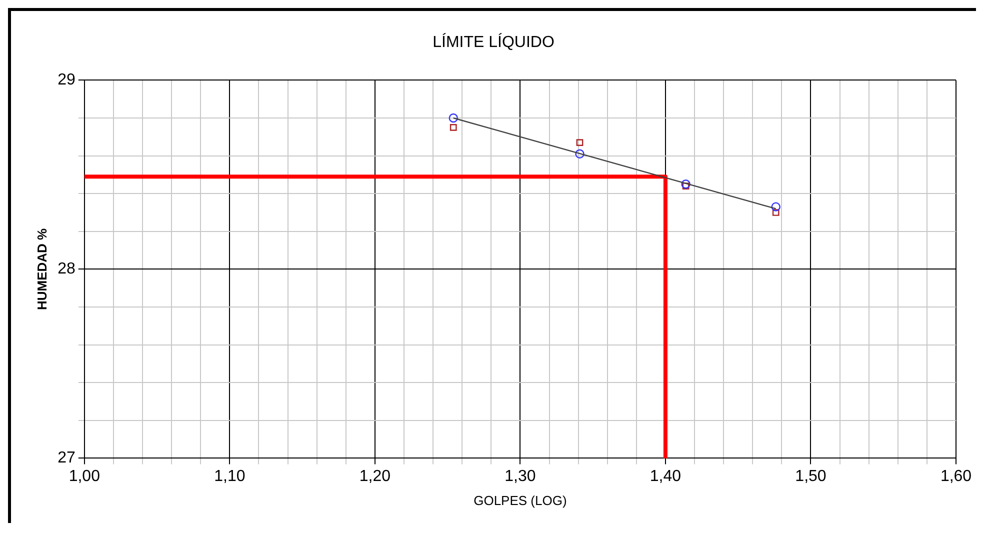 The image size is (984, 533). What do you see at coordinates (666, 477) in the screenshot?
I see `x-tick-label: 1,40` at bounding box center [666, 477].